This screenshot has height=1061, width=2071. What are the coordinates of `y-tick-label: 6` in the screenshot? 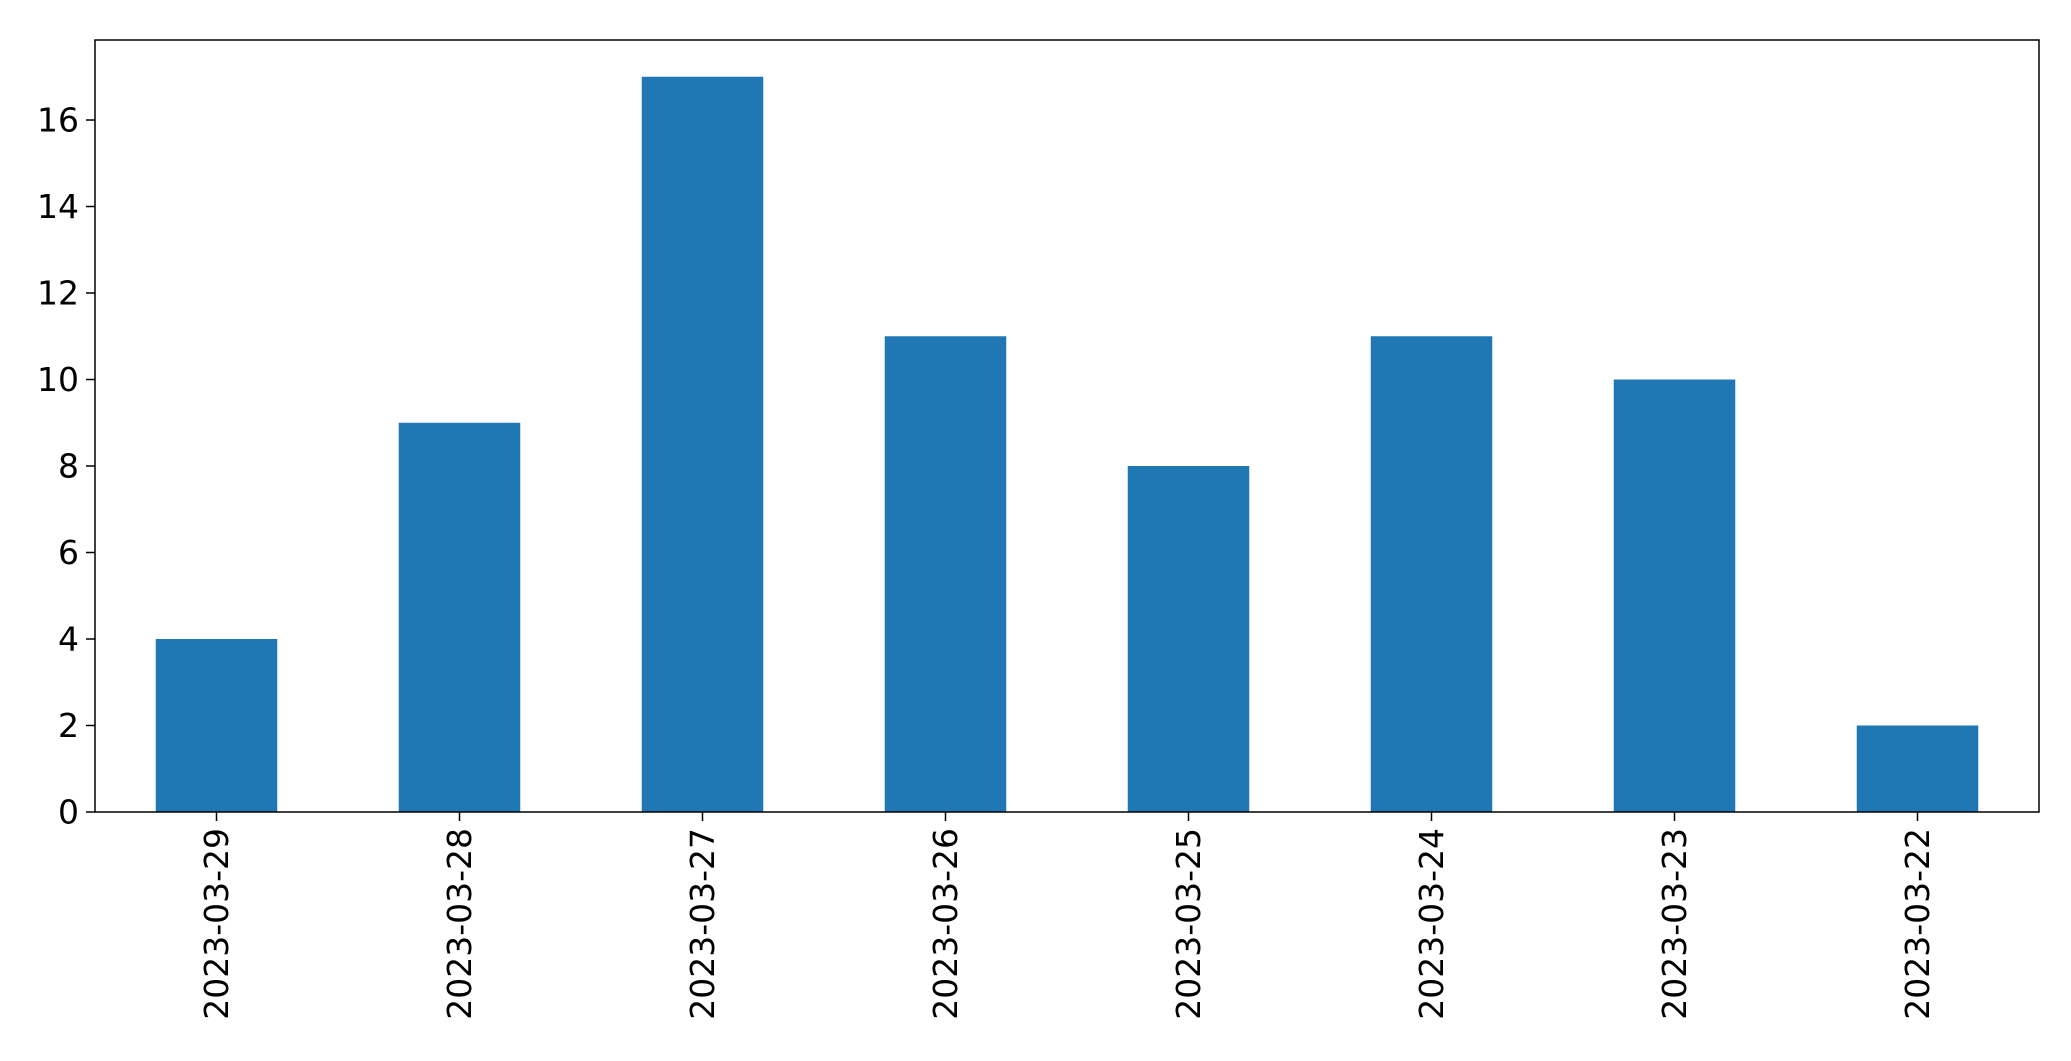 It's located at (68, 552).